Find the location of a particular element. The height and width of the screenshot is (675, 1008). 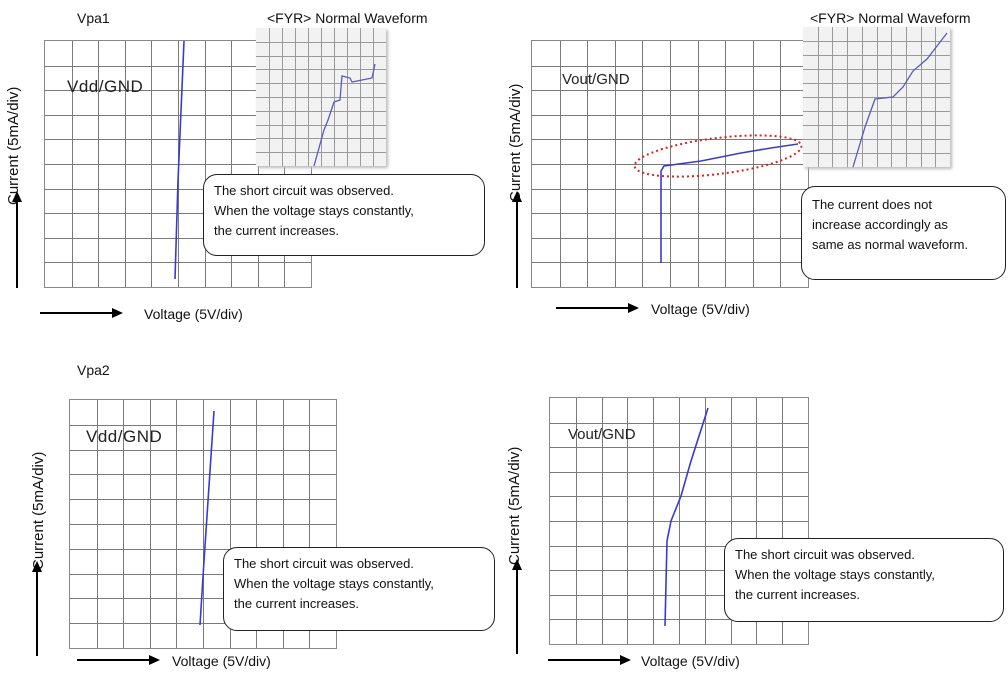

plot-vout-gnd-vpa1: Vout/GND is located at coordinates (670, 164).